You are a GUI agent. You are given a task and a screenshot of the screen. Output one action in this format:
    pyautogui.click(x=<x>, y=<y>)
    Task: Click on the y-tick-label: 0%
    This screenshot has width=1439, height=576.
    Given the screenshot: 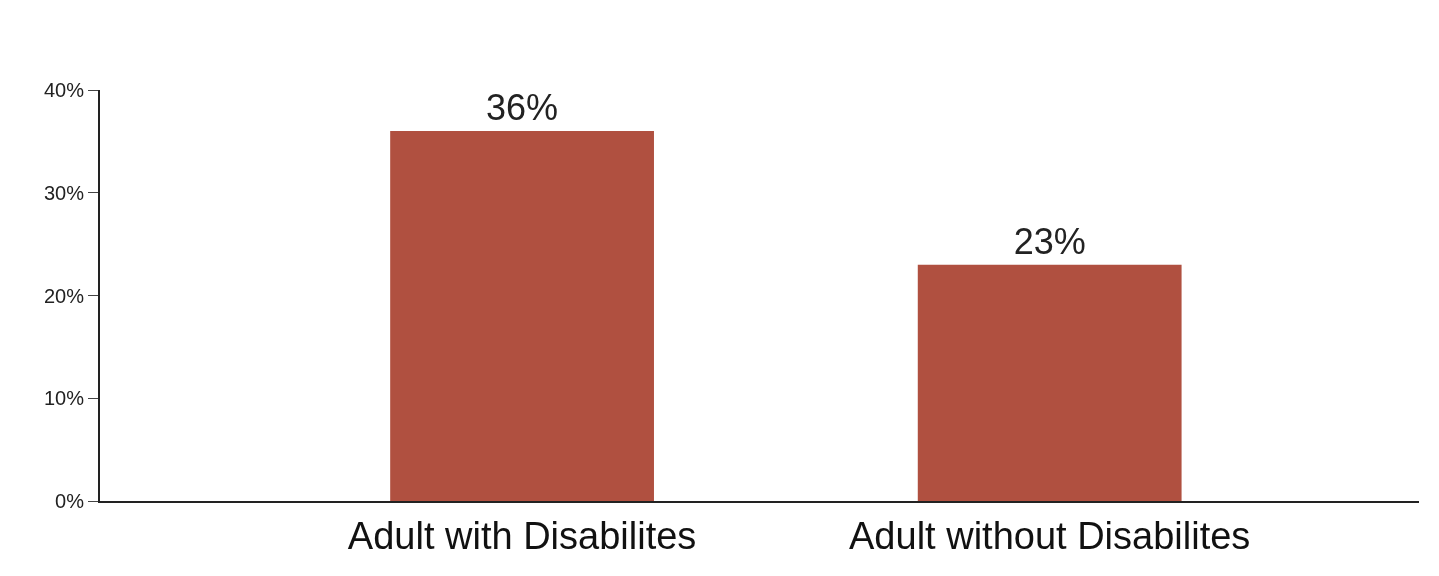 What is the action you would take?
    pyautogui.click(x=70, y=501)
    